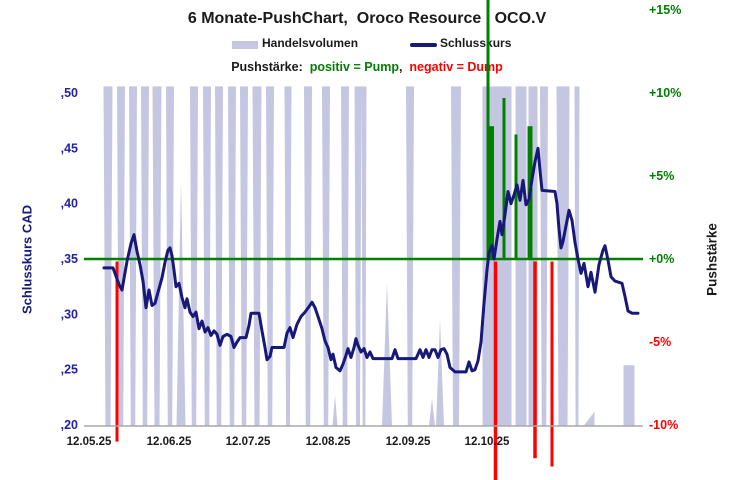 The image size is (734, 480). Describe the element at coordinates (169, 442) in the screenshot. I see `x-axis-tick: 12.06.25` at that location.